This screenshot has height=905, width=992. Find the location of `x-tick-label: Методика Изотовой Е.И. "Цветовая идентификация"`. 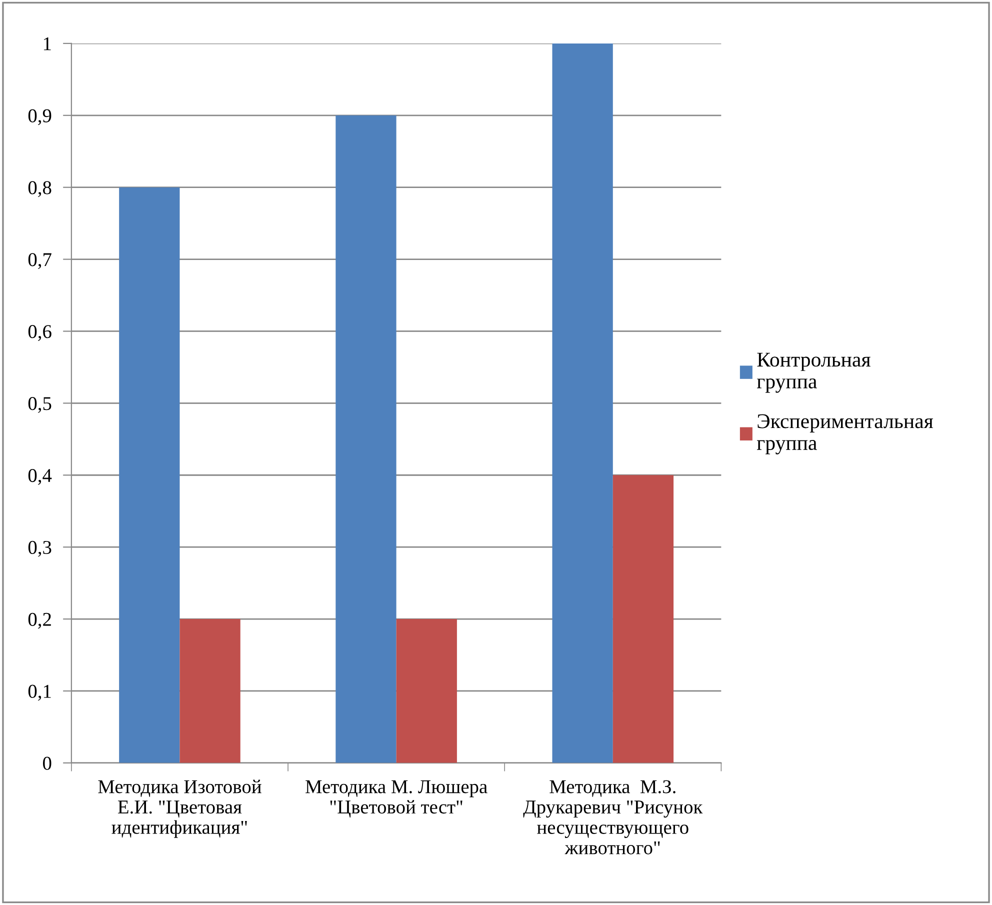

x-tick-label: Методика Изотовой Е.И. "Цветовая идентификация" is located at coordinates (180, 809).